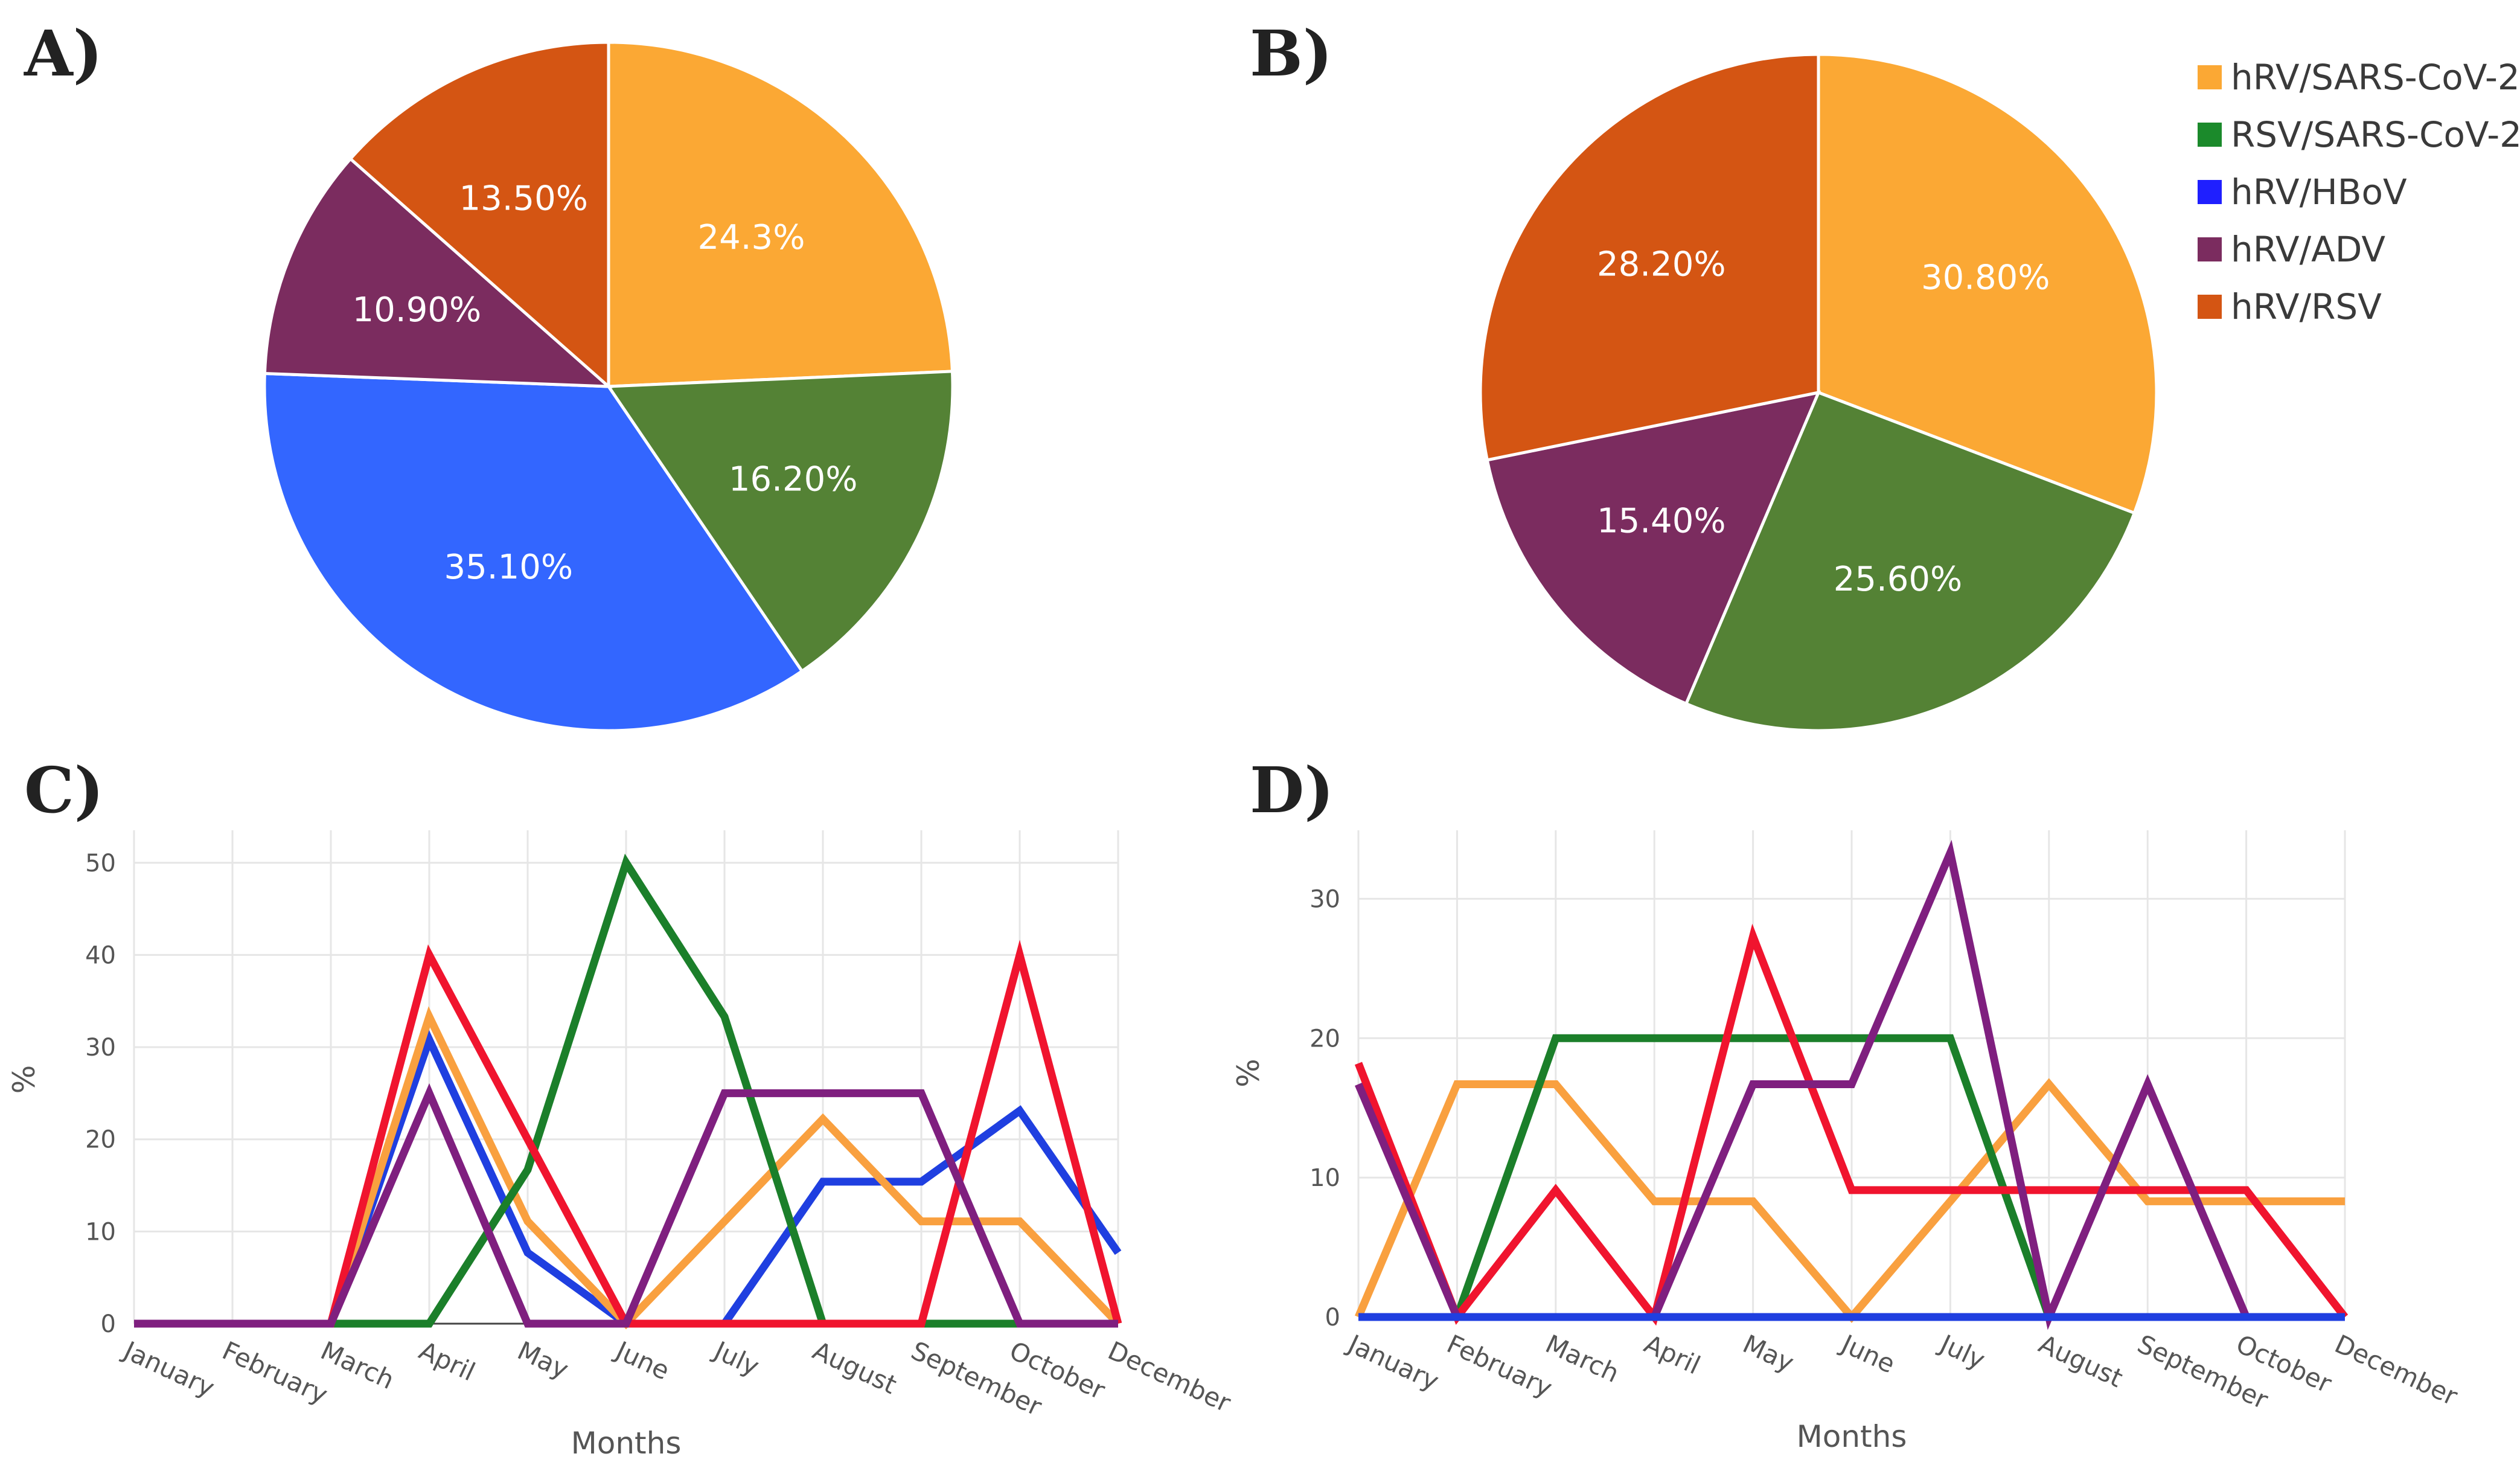 This screenshot has width=2520, height=1471. What do you see at coordinates (1249, 1073) in the screenshot?
I see `d-y-axis-title: %` at bounding box center [1249, 1073].